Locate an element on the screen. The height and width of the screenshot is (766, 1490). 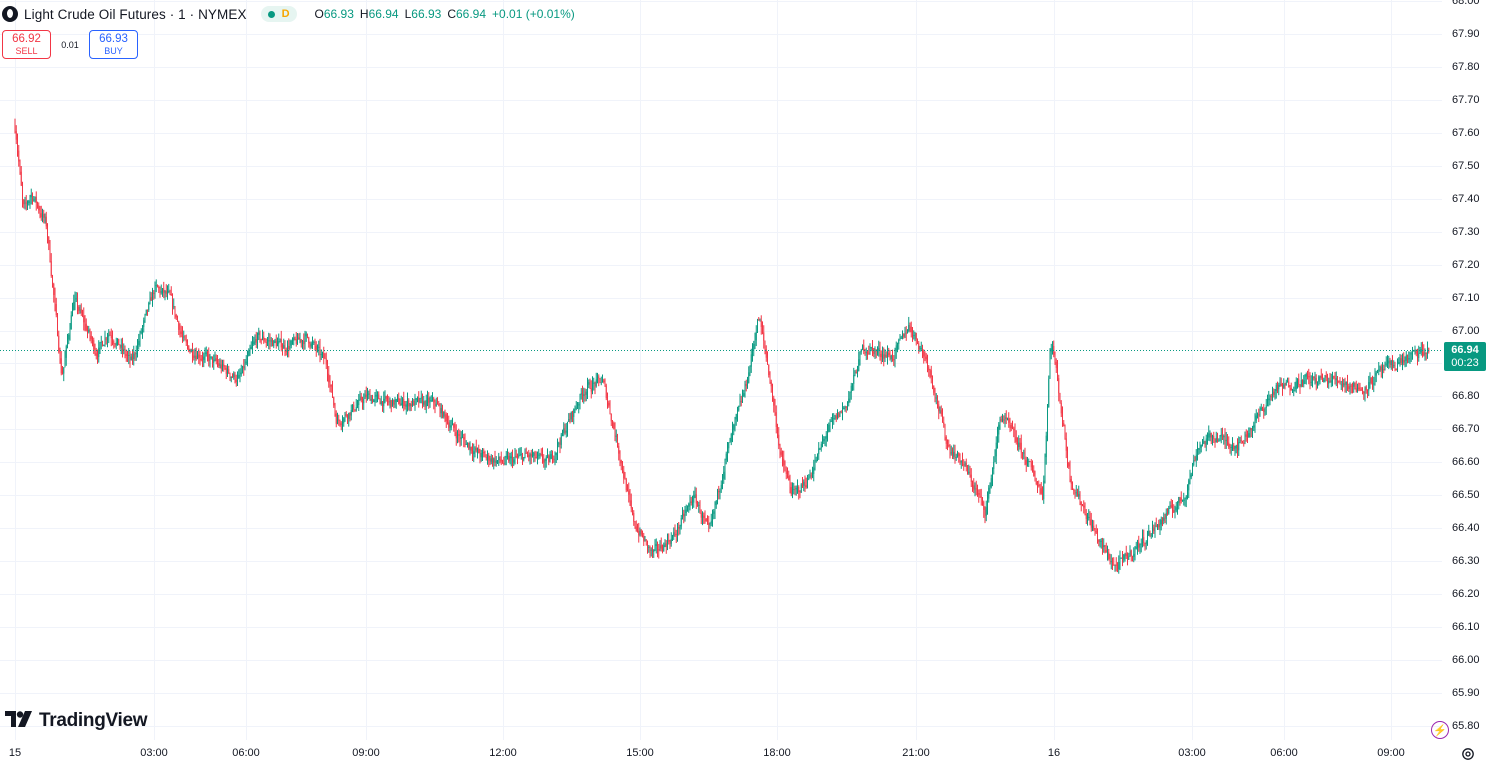
market-status-pill: D is located at coordinates (278, 14).